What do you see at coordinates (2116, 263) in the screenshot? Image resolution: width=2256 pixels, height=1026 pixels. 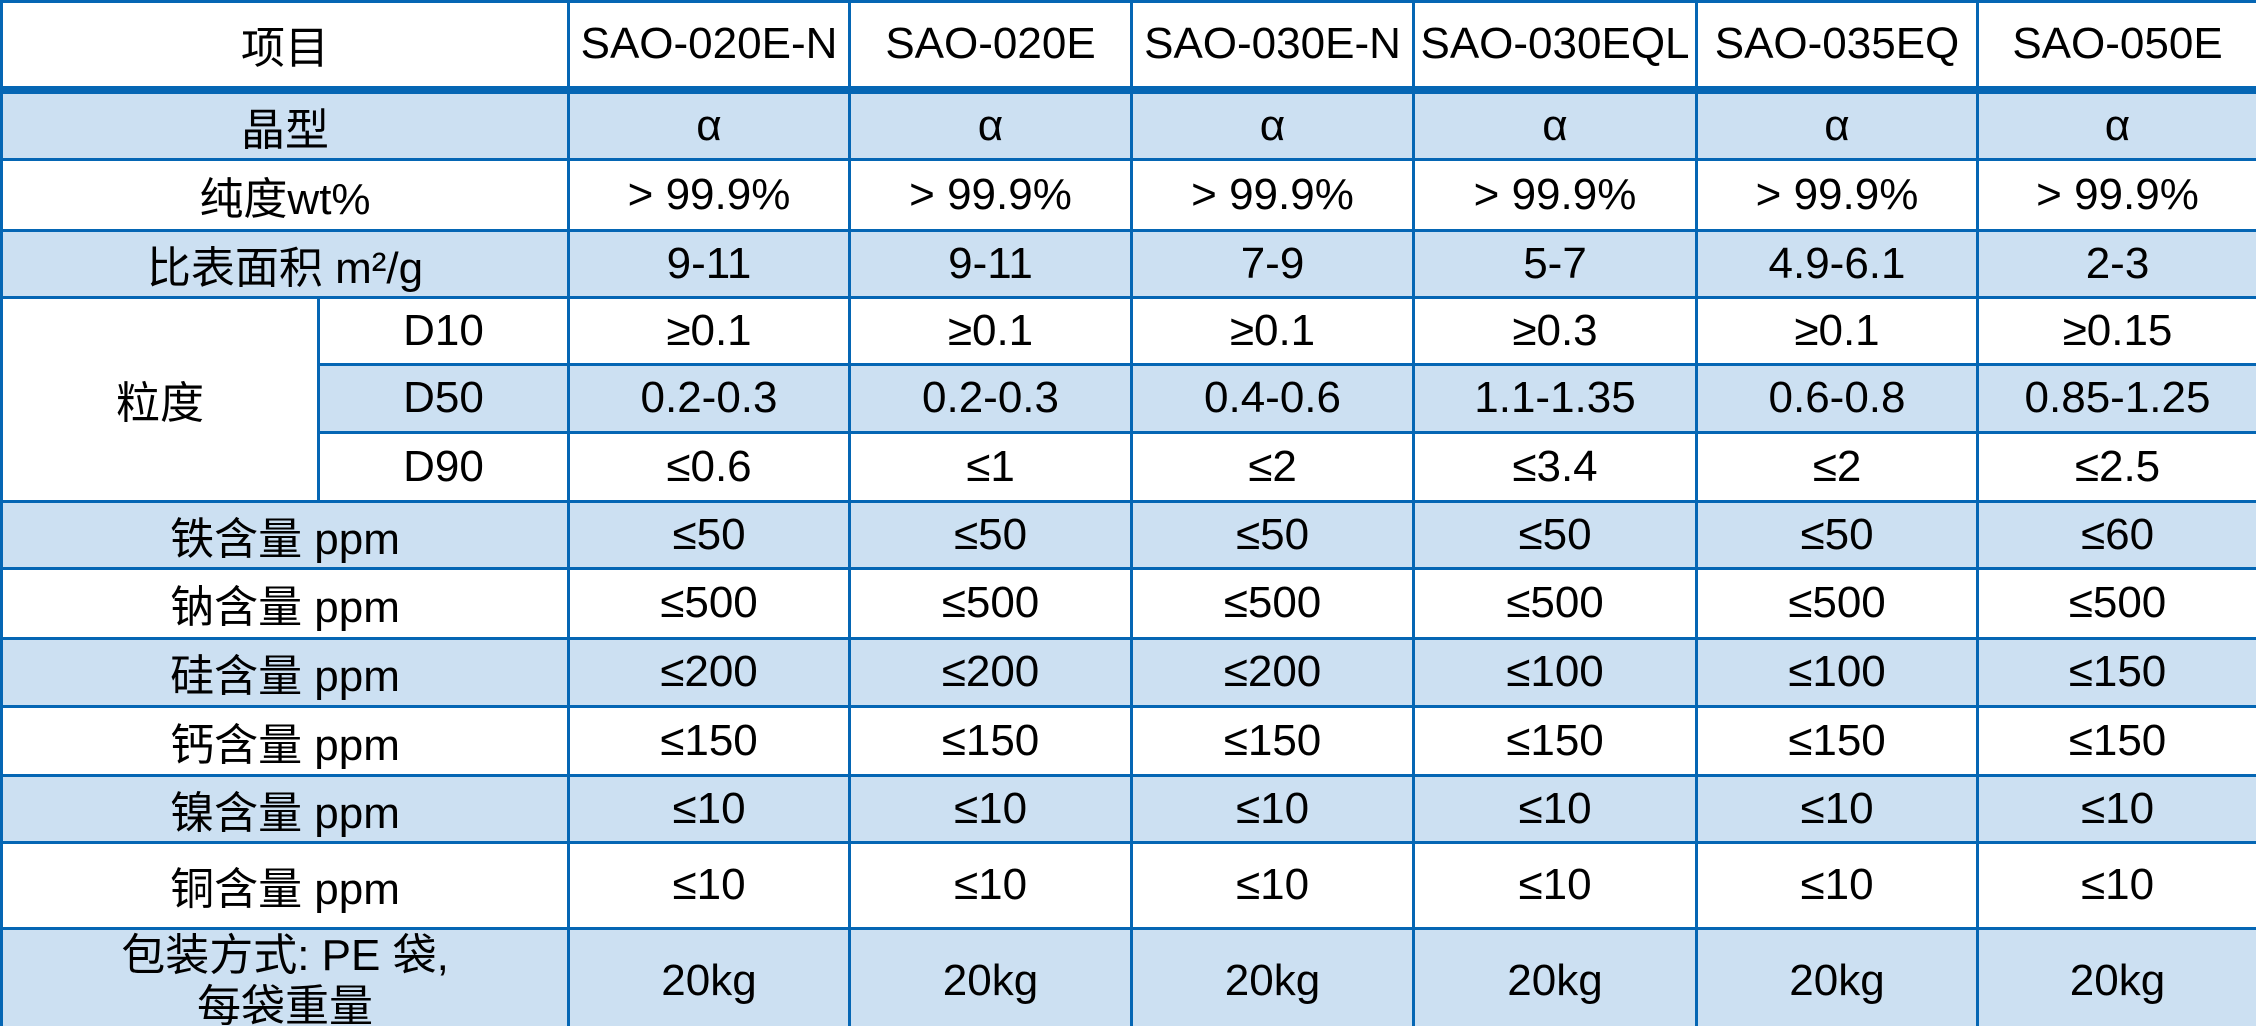 I see `spec-value-cell: 2-3` at bounding box center [2116, 263].